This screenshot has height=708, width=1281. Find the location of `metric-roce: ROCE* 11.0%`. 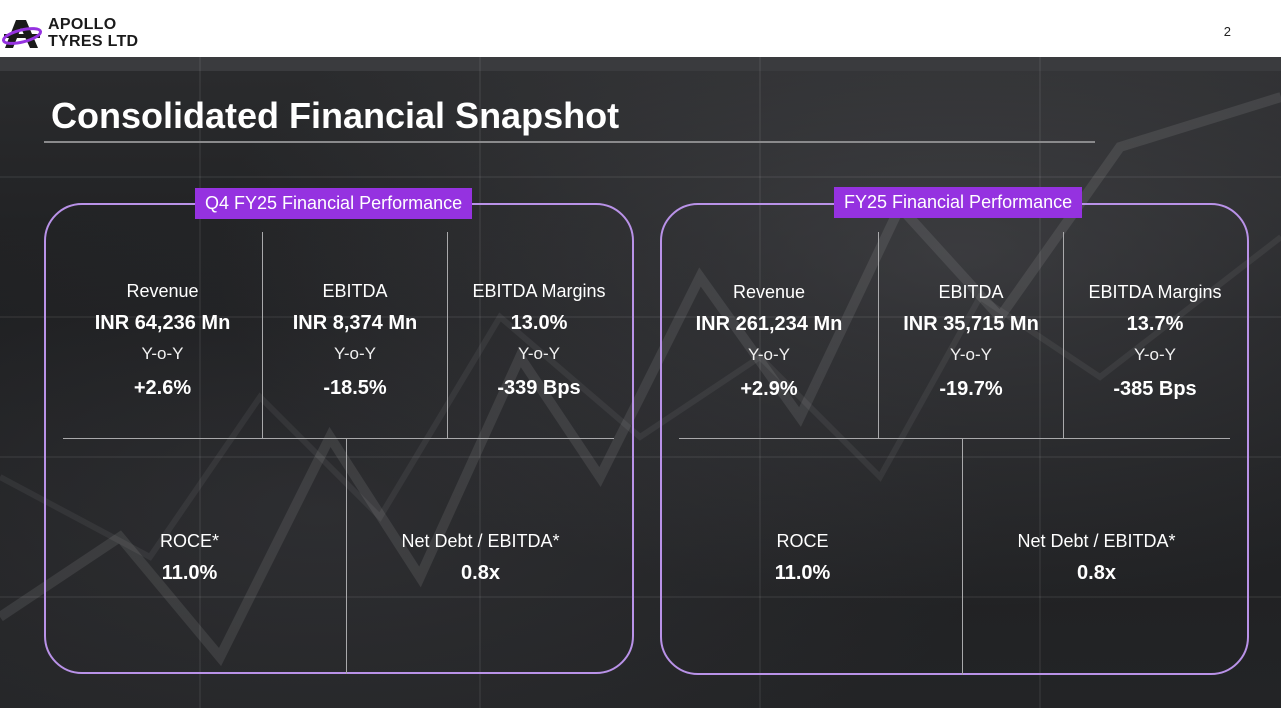

metric-roce: ROCE* 11.0% is located at coordinates (189, 557).